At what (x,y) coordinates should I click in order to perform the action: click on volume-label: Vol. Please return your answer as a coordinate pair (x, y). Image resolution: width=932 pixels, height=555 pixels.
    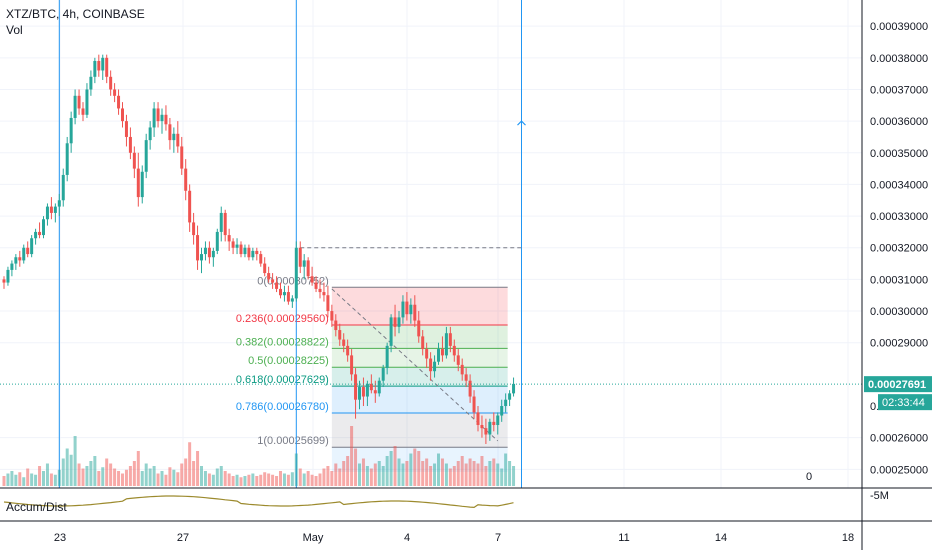
    Looking at the image, I should click on (14, 30).